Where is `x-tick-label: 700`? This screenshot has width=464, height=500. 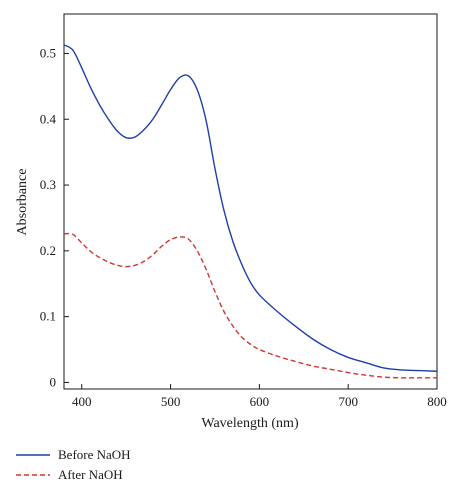
x-tick-label: 700 is located at coordinates (348, 401).